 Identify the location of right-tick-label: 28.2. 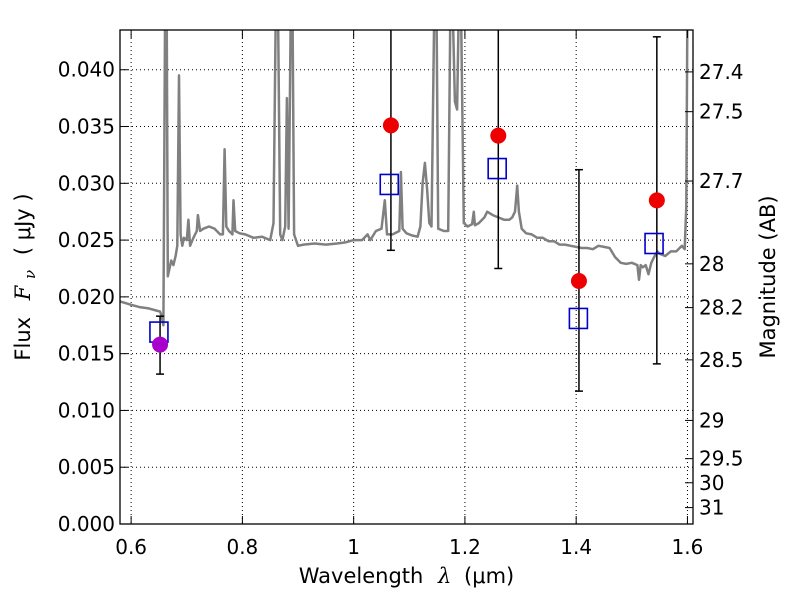
(721, 308).